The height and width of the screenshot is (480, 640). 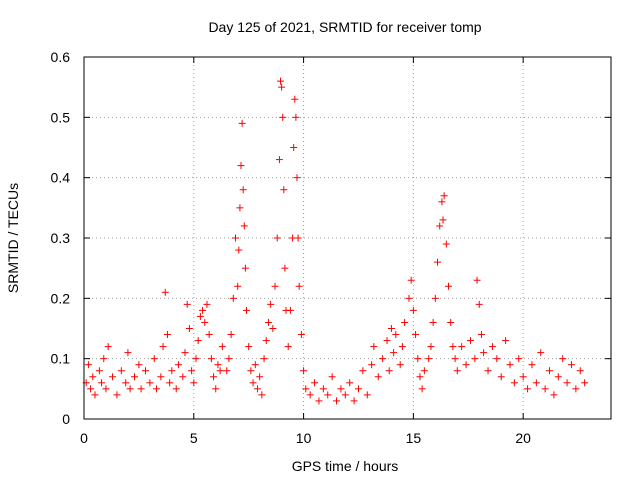 I want to click on y-tick-label: 0.5, so click(x=61, y=117).